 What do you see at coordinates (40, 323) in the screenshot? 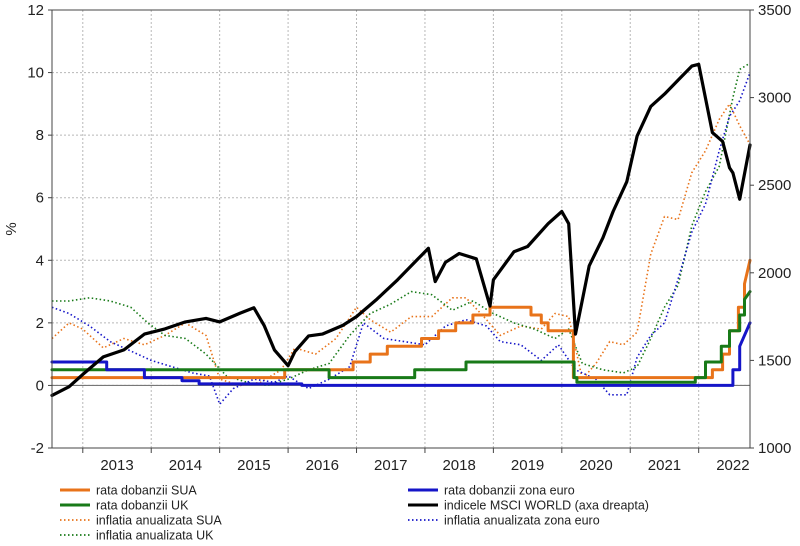
I see `left-tick-label: 2` at bounding box center [40, 323].